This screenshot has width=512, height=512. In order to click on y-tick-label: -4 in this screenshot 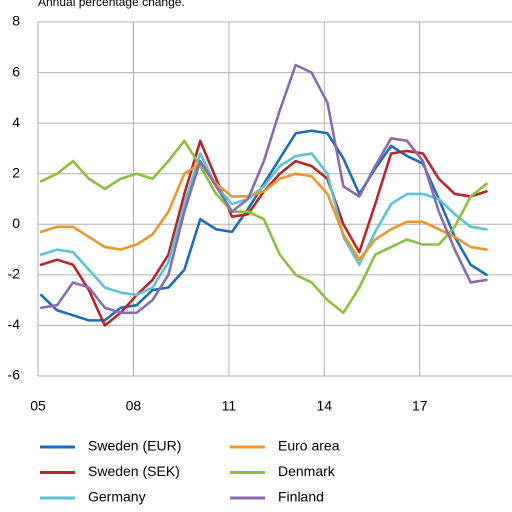, I will do `click(14, 324)`.